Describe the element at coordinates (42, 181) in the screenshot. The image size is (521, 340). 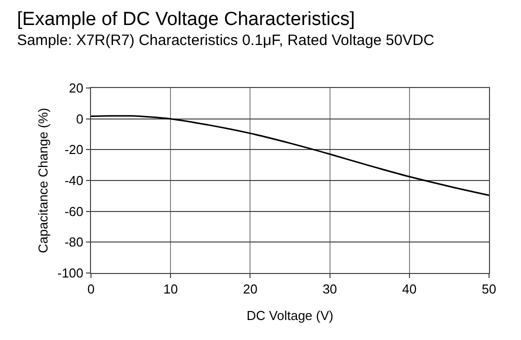
I see `y-axis-title: Capacitance Change (%)` at that location.